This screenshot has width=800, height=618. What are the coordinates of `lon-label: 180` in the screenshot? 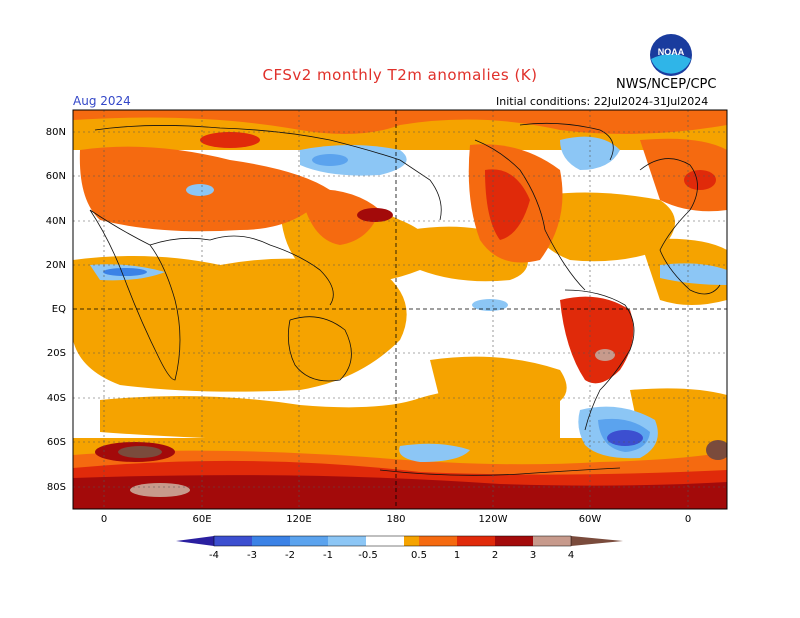 It's located at (395, 519).